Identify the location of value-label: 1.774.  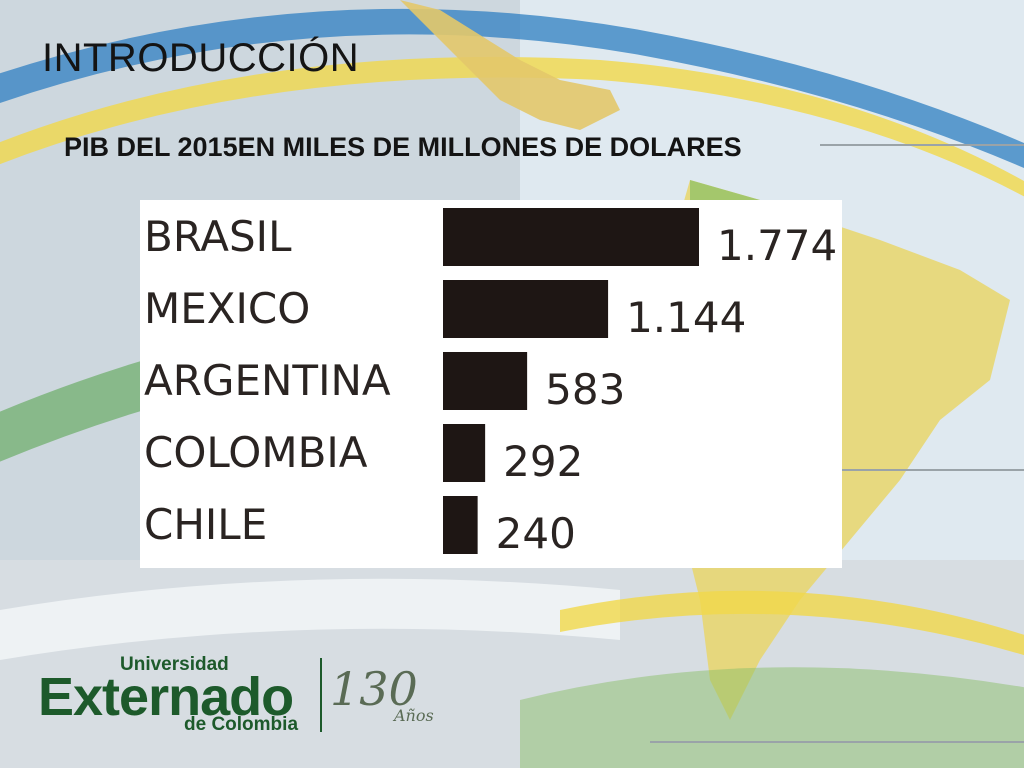
(777, 245).